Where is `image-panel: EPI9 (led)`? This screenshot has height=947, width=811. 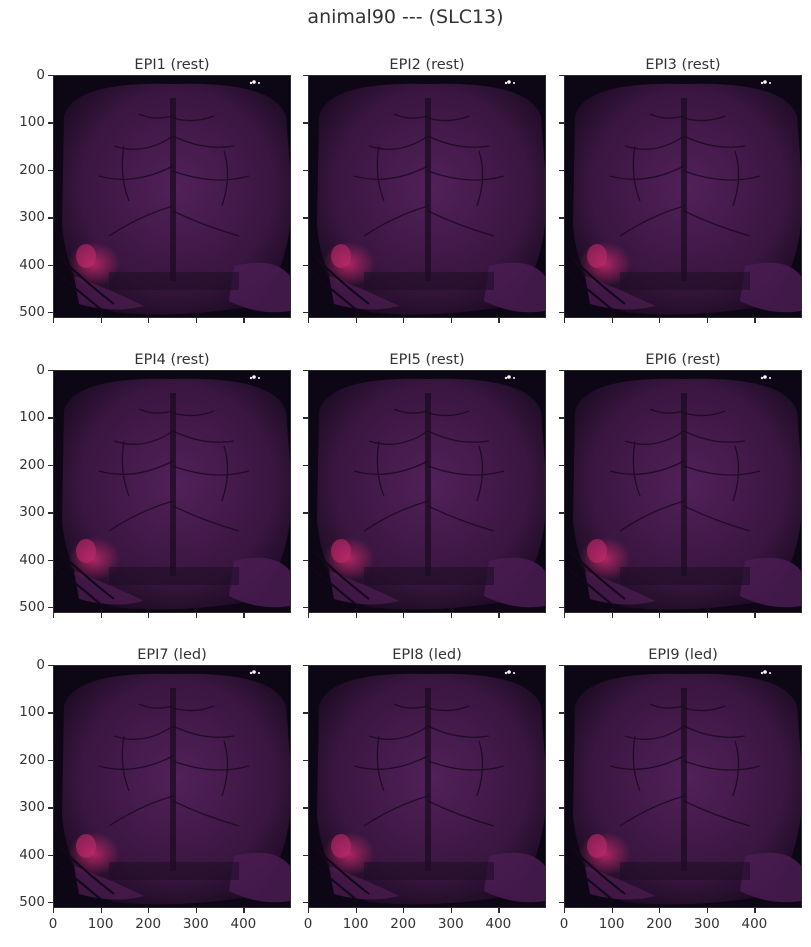
image-panel: EPI9 (led) is located at coordinates (683, 777).